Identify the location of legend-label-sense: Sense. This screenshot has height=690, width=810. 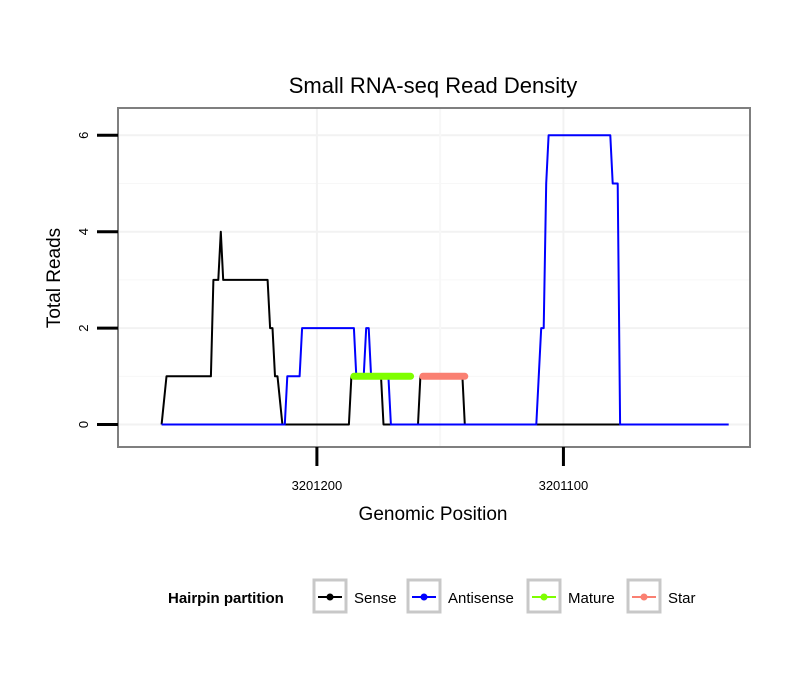
(375, 598).